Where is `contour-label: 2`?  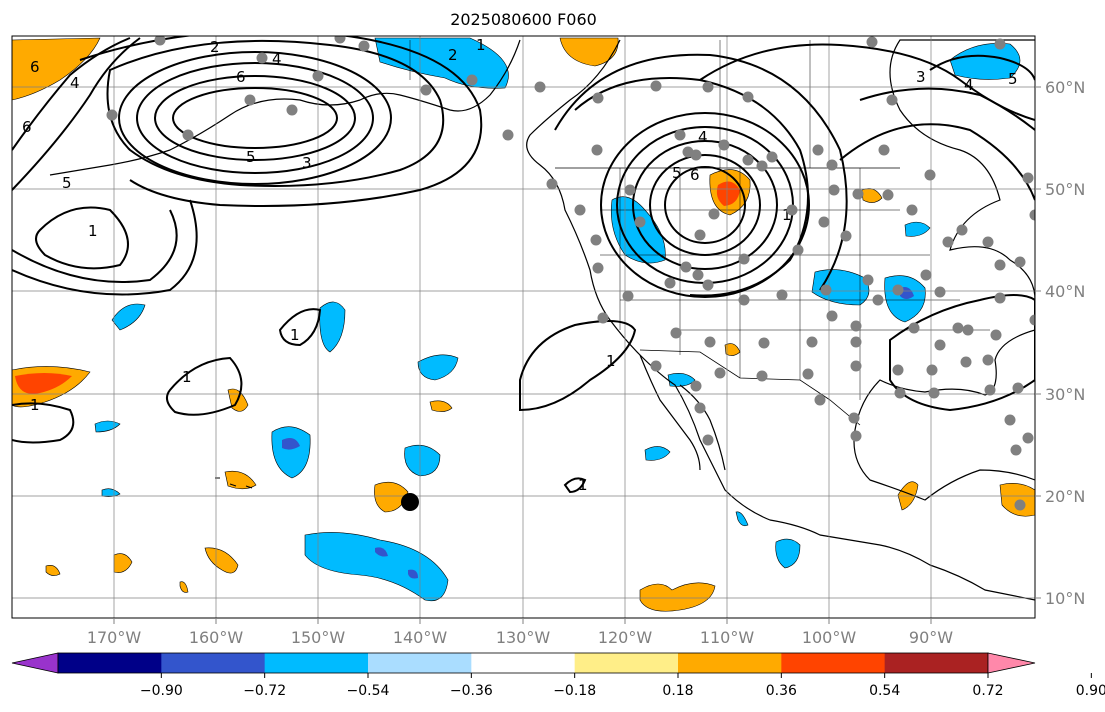
contour-label: 2 is located at coordinates (215, 47).